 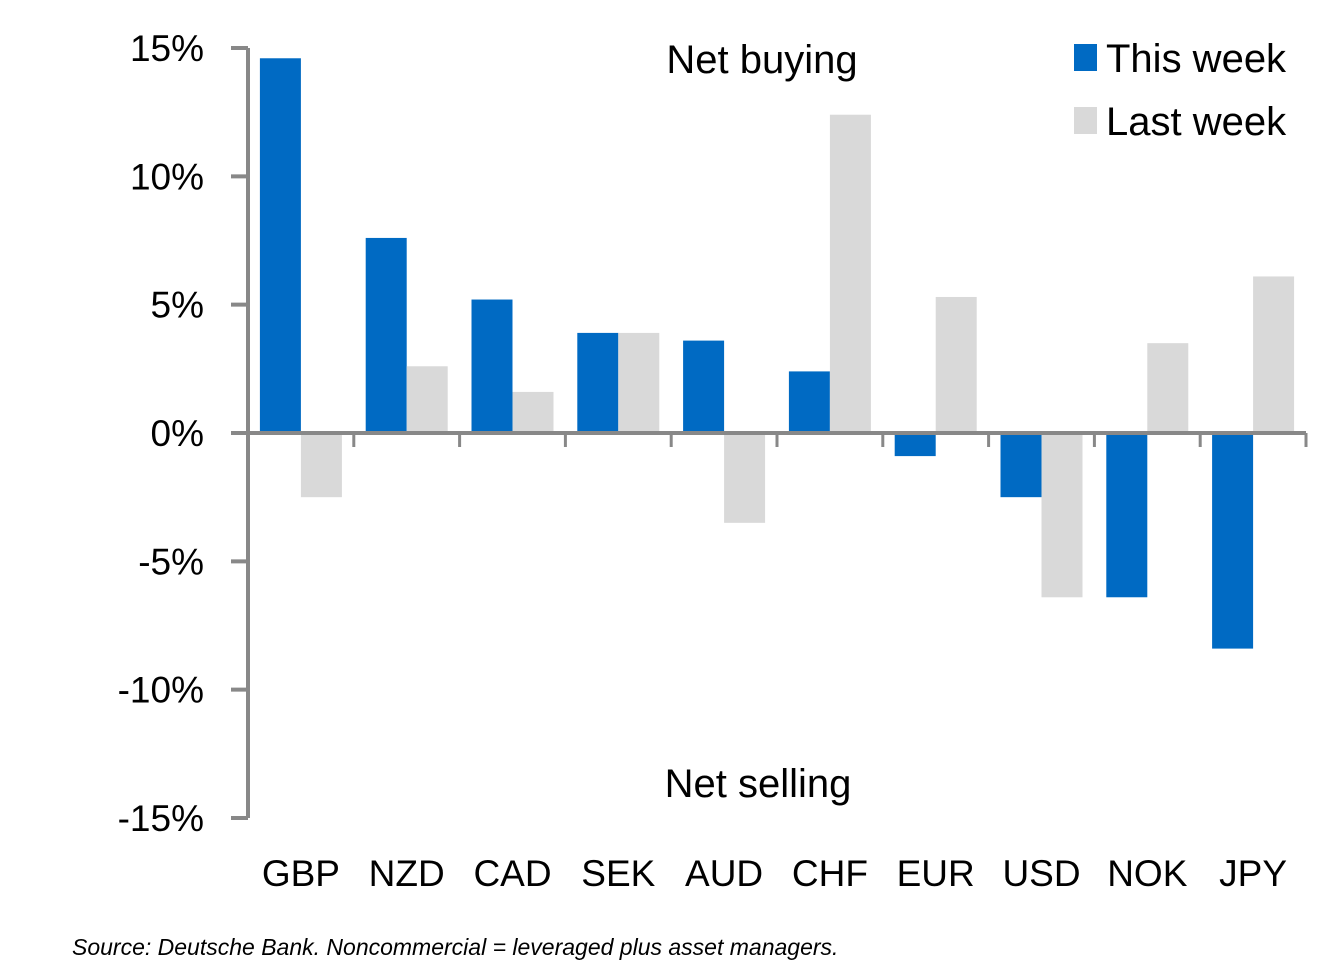 What do you see at coordinates (167, 176) in the screenshot?
I see `y-tick-label: 10%` at bounding box center [167, 176].